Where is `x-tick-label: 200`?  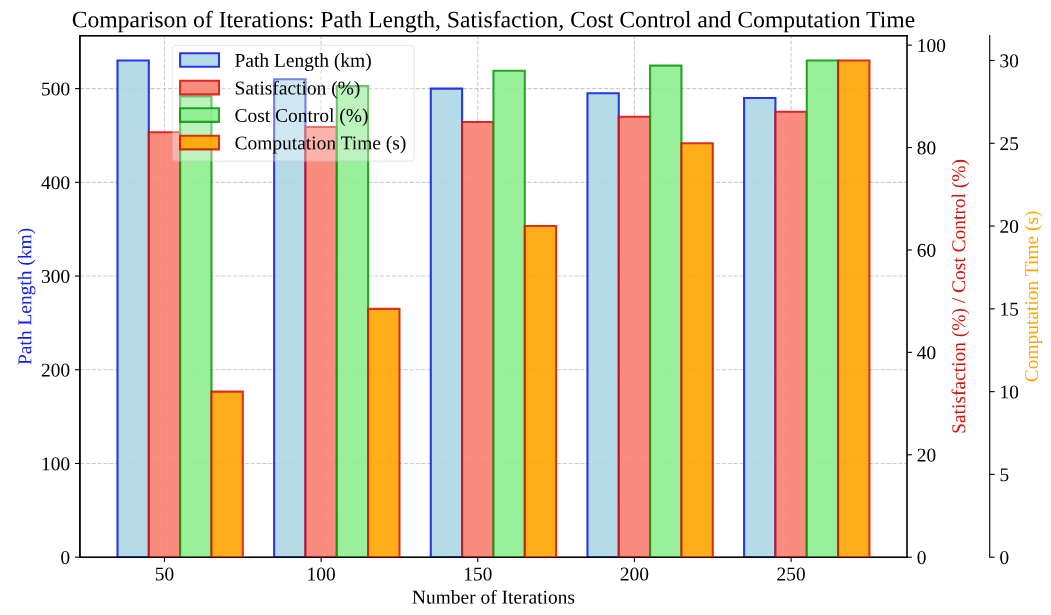
x-tick-label: 200 is located at coordinates (634, 574).